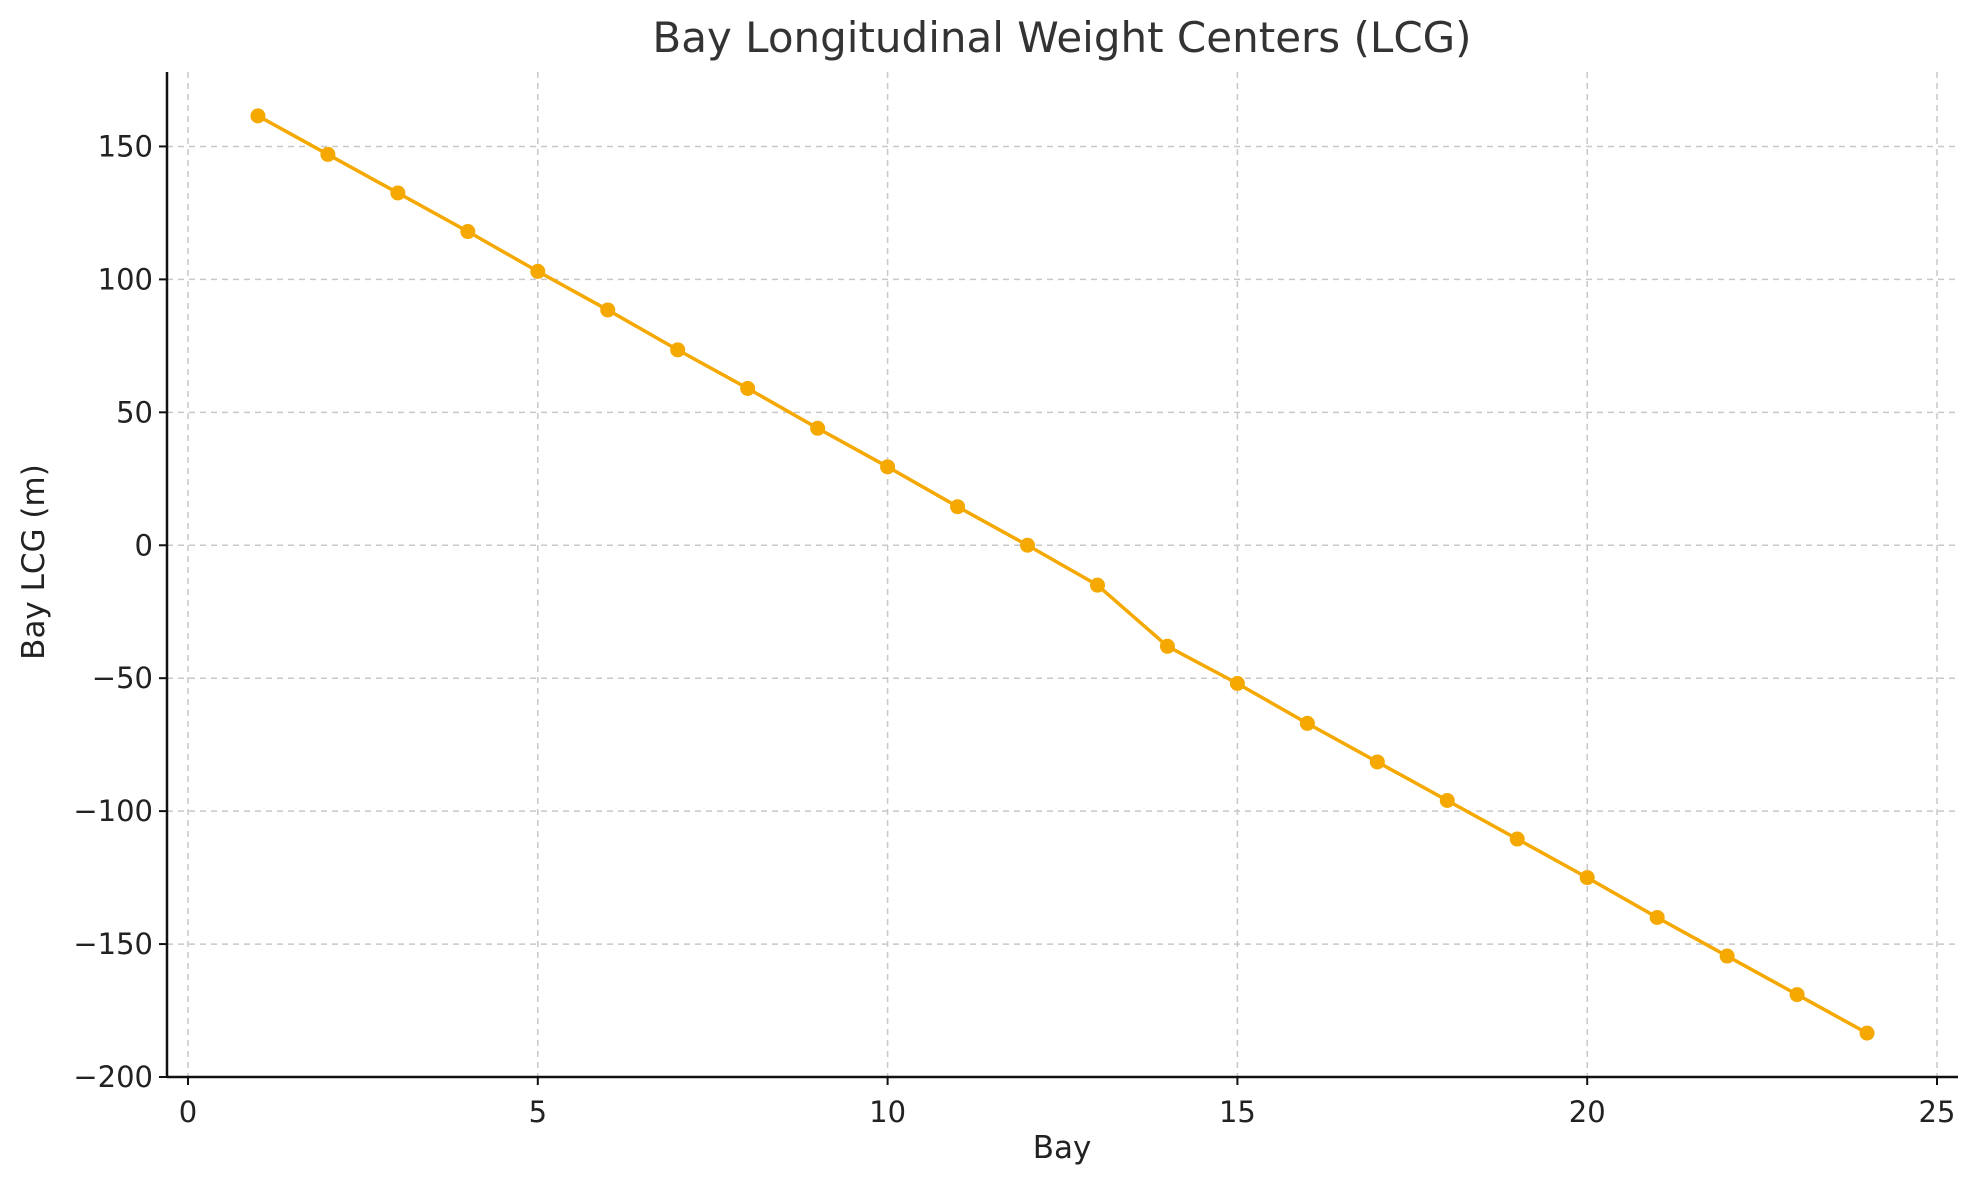 Image resolution: width=1978 pixels, height=1184 pixels. What do you see at coordinates (125, 146) in the screenshot?
I see `y-tick-label: 150` at bounding box center [125, 146].